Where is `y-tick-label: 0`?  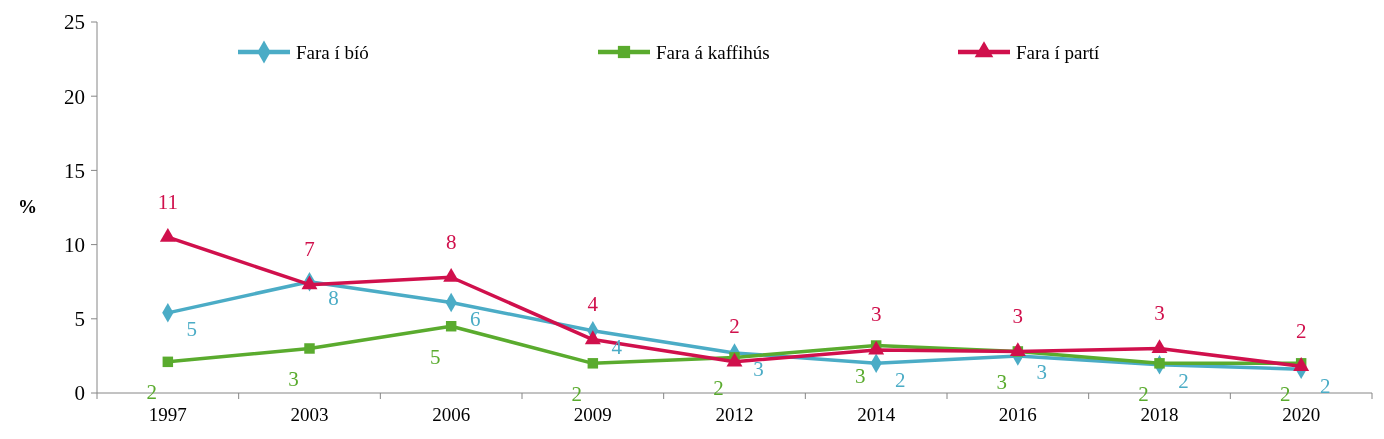
y-tick-label: 0 is located at coordinates (79, 393).